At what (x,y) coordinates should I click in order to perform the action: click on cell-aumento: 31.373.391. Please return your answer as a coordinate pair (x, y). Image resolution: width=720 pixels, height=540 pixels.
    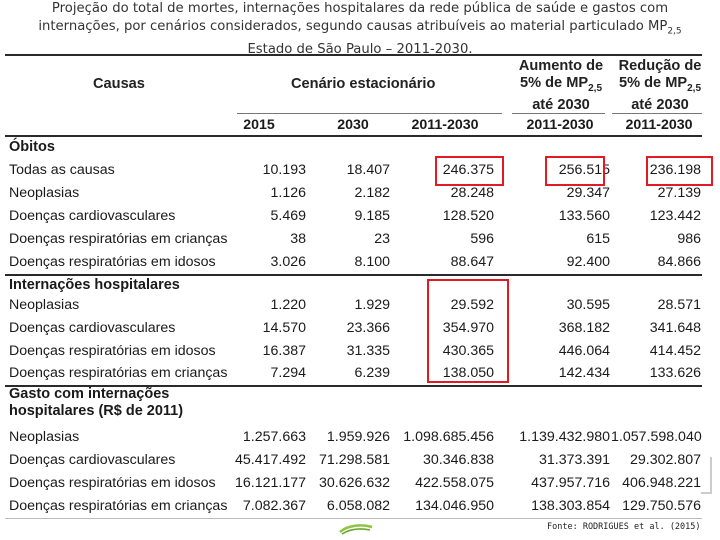
    Looking at the image, I should click on (574, 460).